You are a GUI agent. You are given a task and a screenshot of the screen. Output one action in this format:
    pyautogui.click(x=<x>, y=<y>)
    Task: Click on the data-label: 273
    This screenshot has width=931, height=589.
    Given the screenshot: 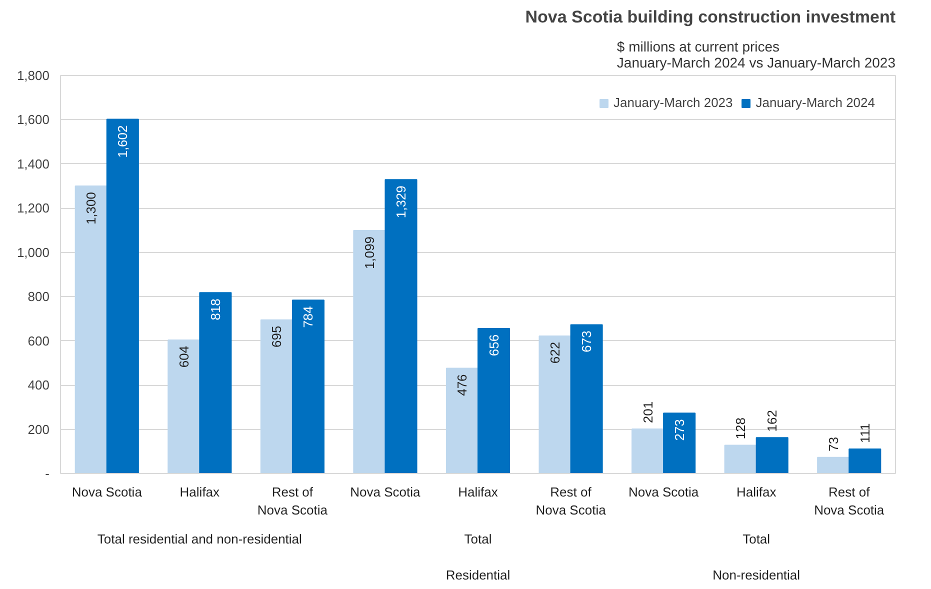 What is the action you would take?
    pyautogui.click(x=679, y=430)
    